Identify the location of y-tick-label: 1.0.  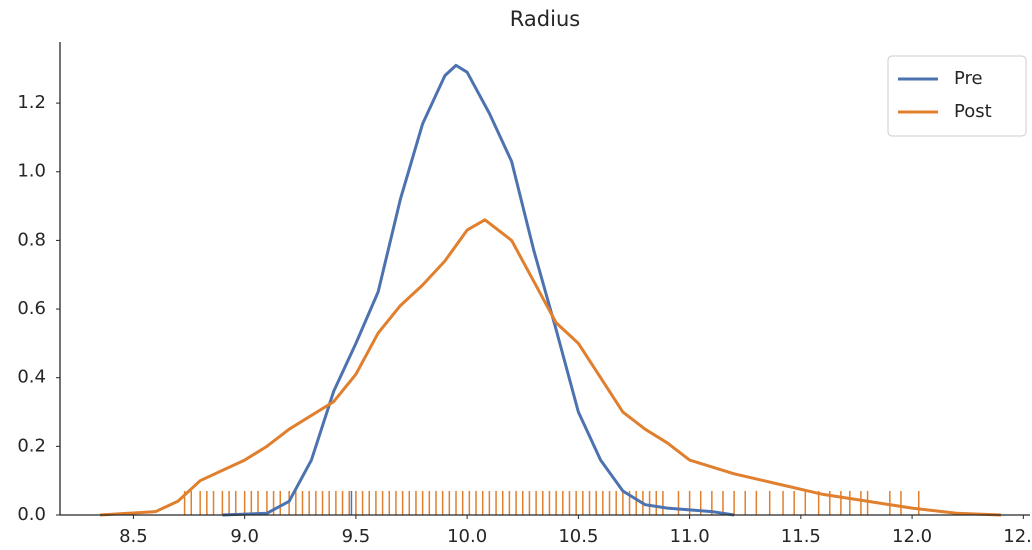
(31, 171).